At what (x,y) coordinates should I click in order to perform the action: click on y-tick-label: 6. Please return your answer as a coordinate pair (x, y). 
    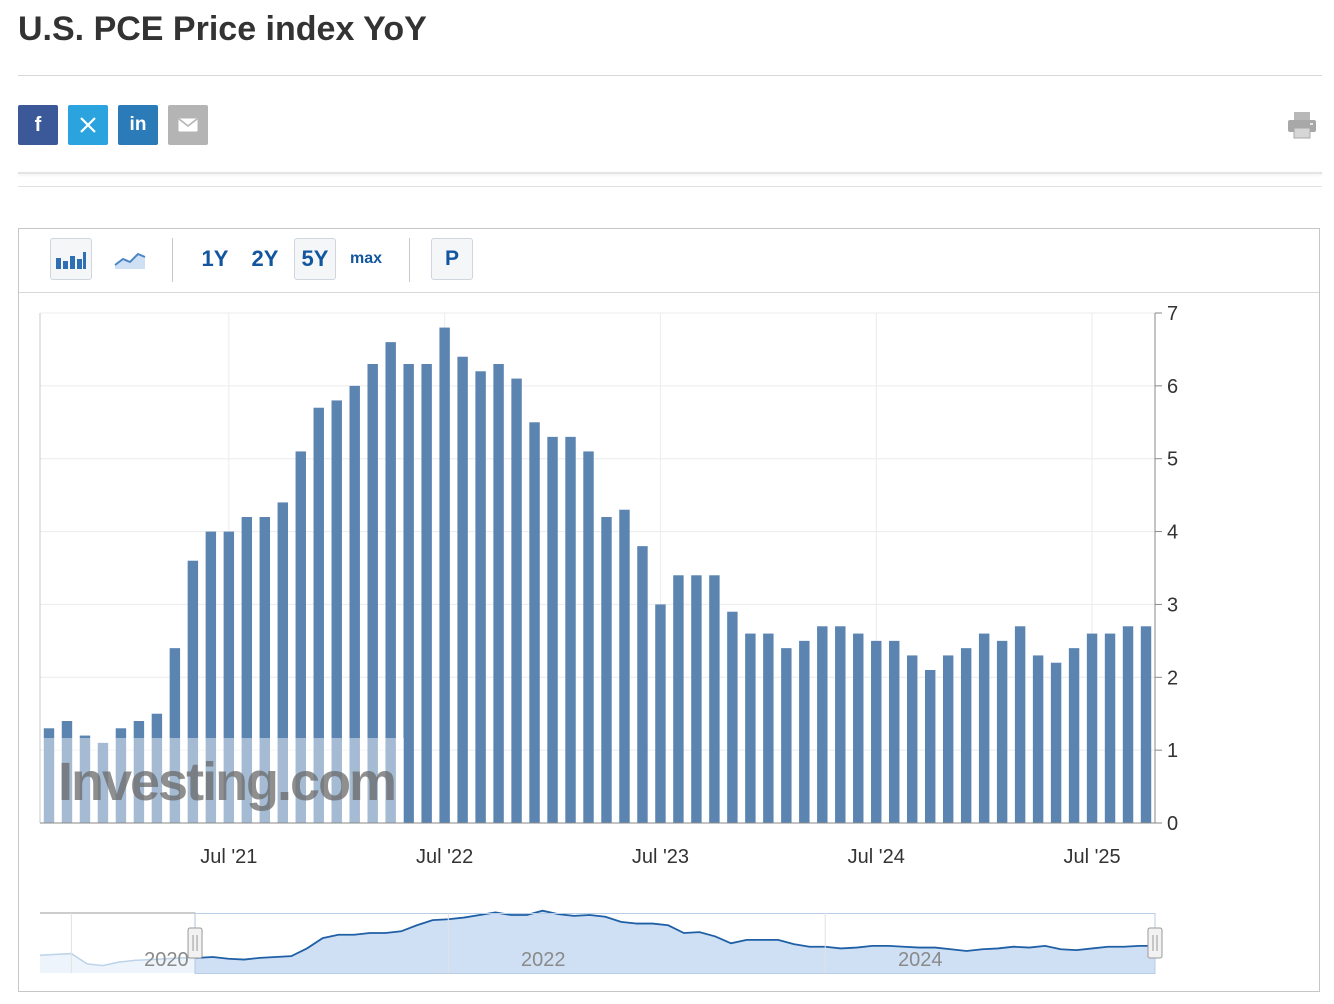
    Looking at the image, I should click on (1172, 387).